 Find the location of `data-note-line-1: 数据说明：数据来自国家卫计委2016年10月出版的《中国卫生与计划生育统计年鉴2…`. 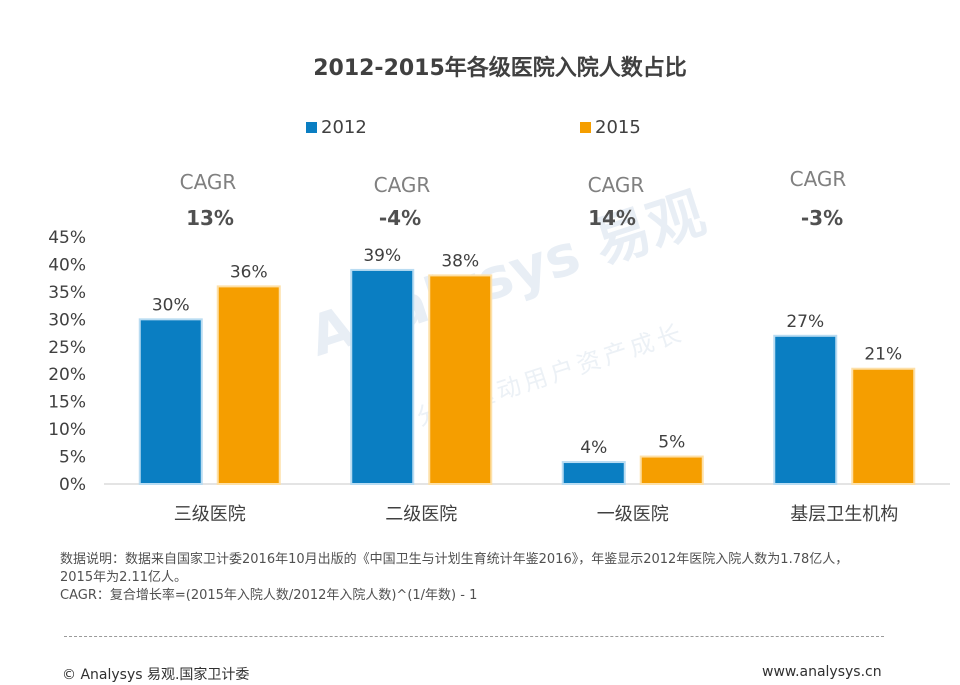

data-note-line-1: 数据说明：数据来自国家卫计委2016年10月出版的《中国卫生与计划生育统计年鉴2… is located at coordinates (454, 559).